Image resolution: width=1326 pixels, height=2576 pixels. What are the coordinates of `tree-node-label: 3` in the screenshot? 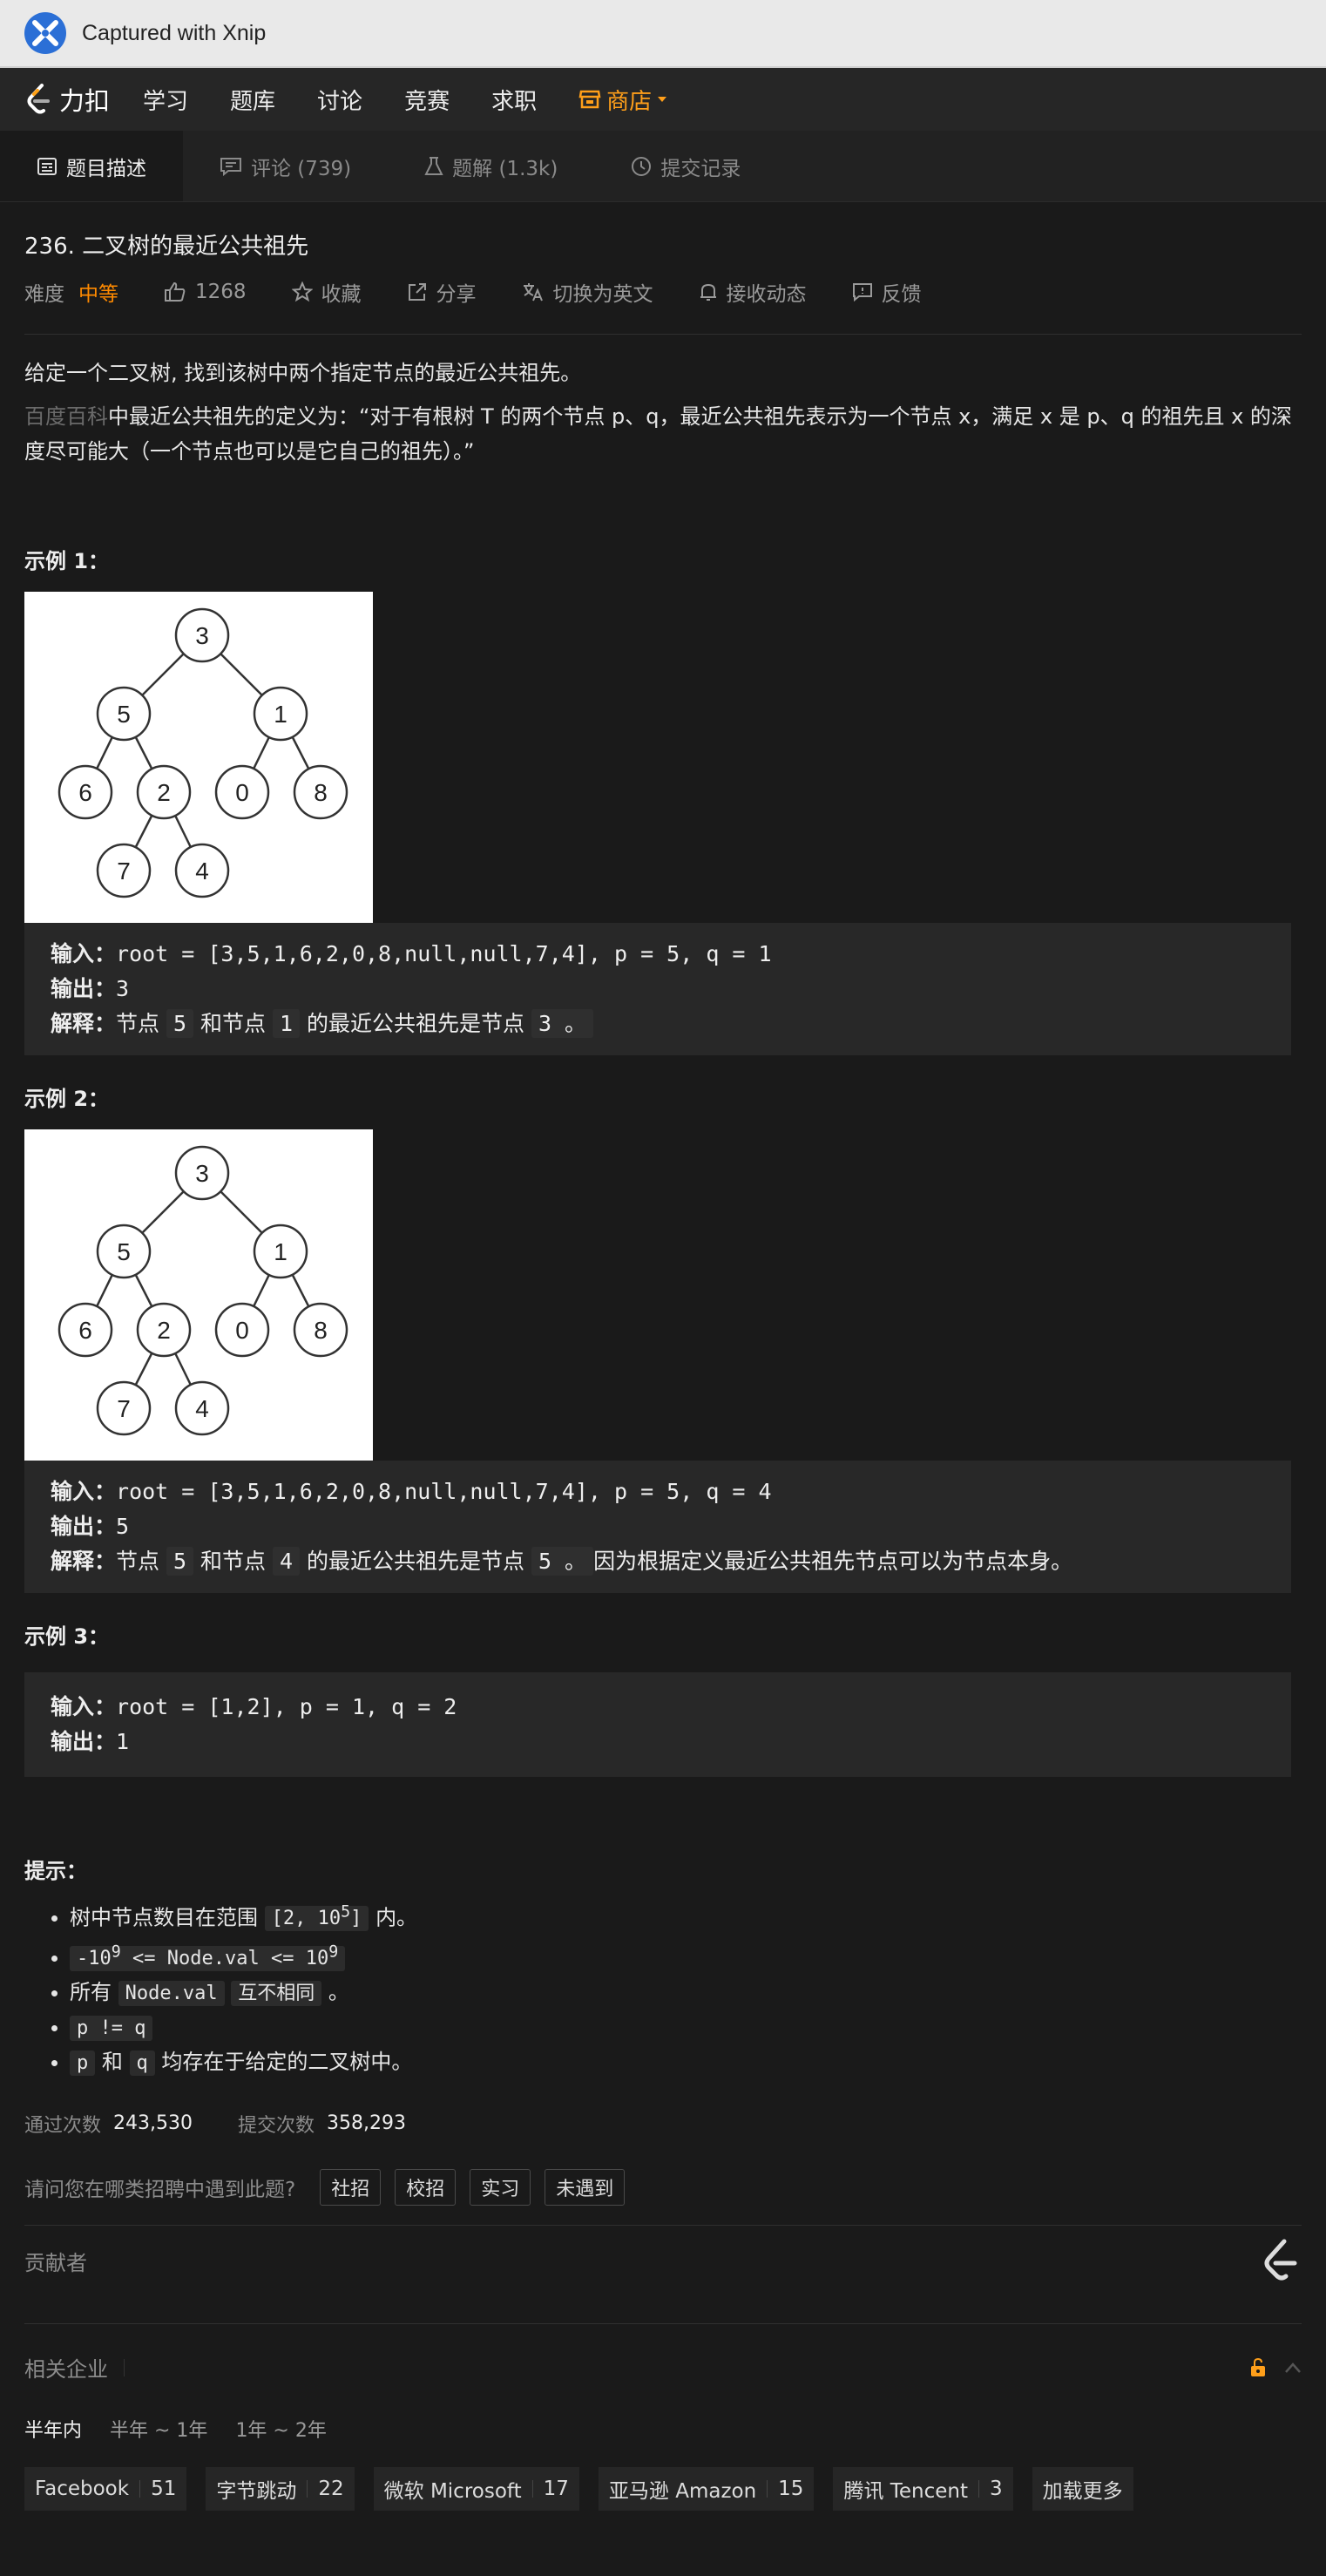 It's located at (202, 635).